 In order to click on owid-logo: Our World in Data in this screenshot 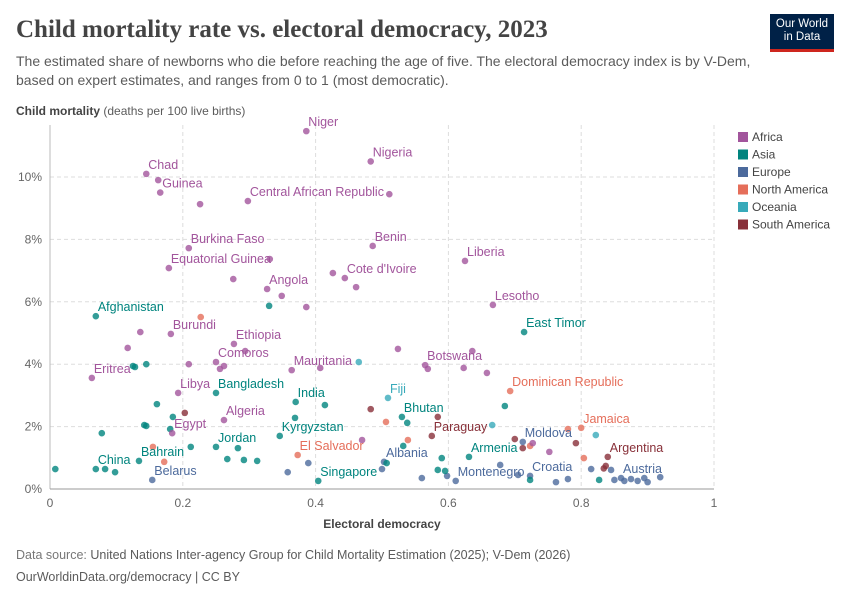, I will do `click(802, 33)`.